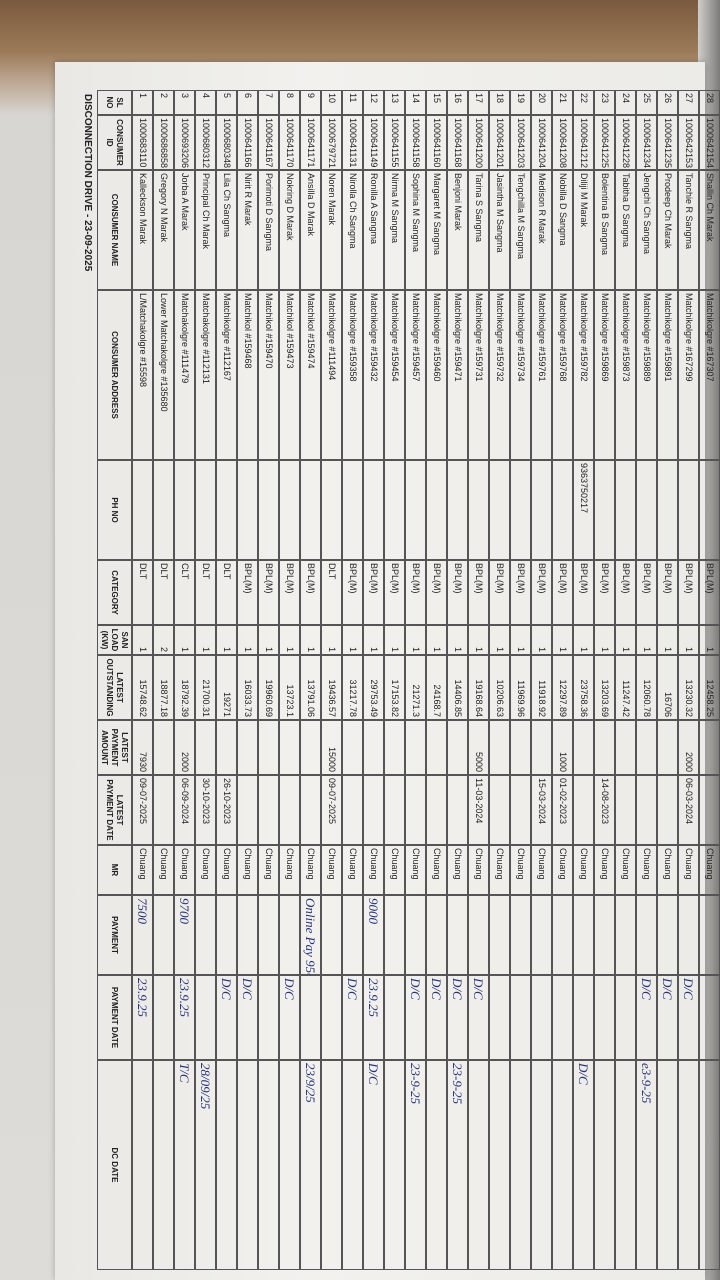  I want to click on cell: 13723.1, so click(289, 687).